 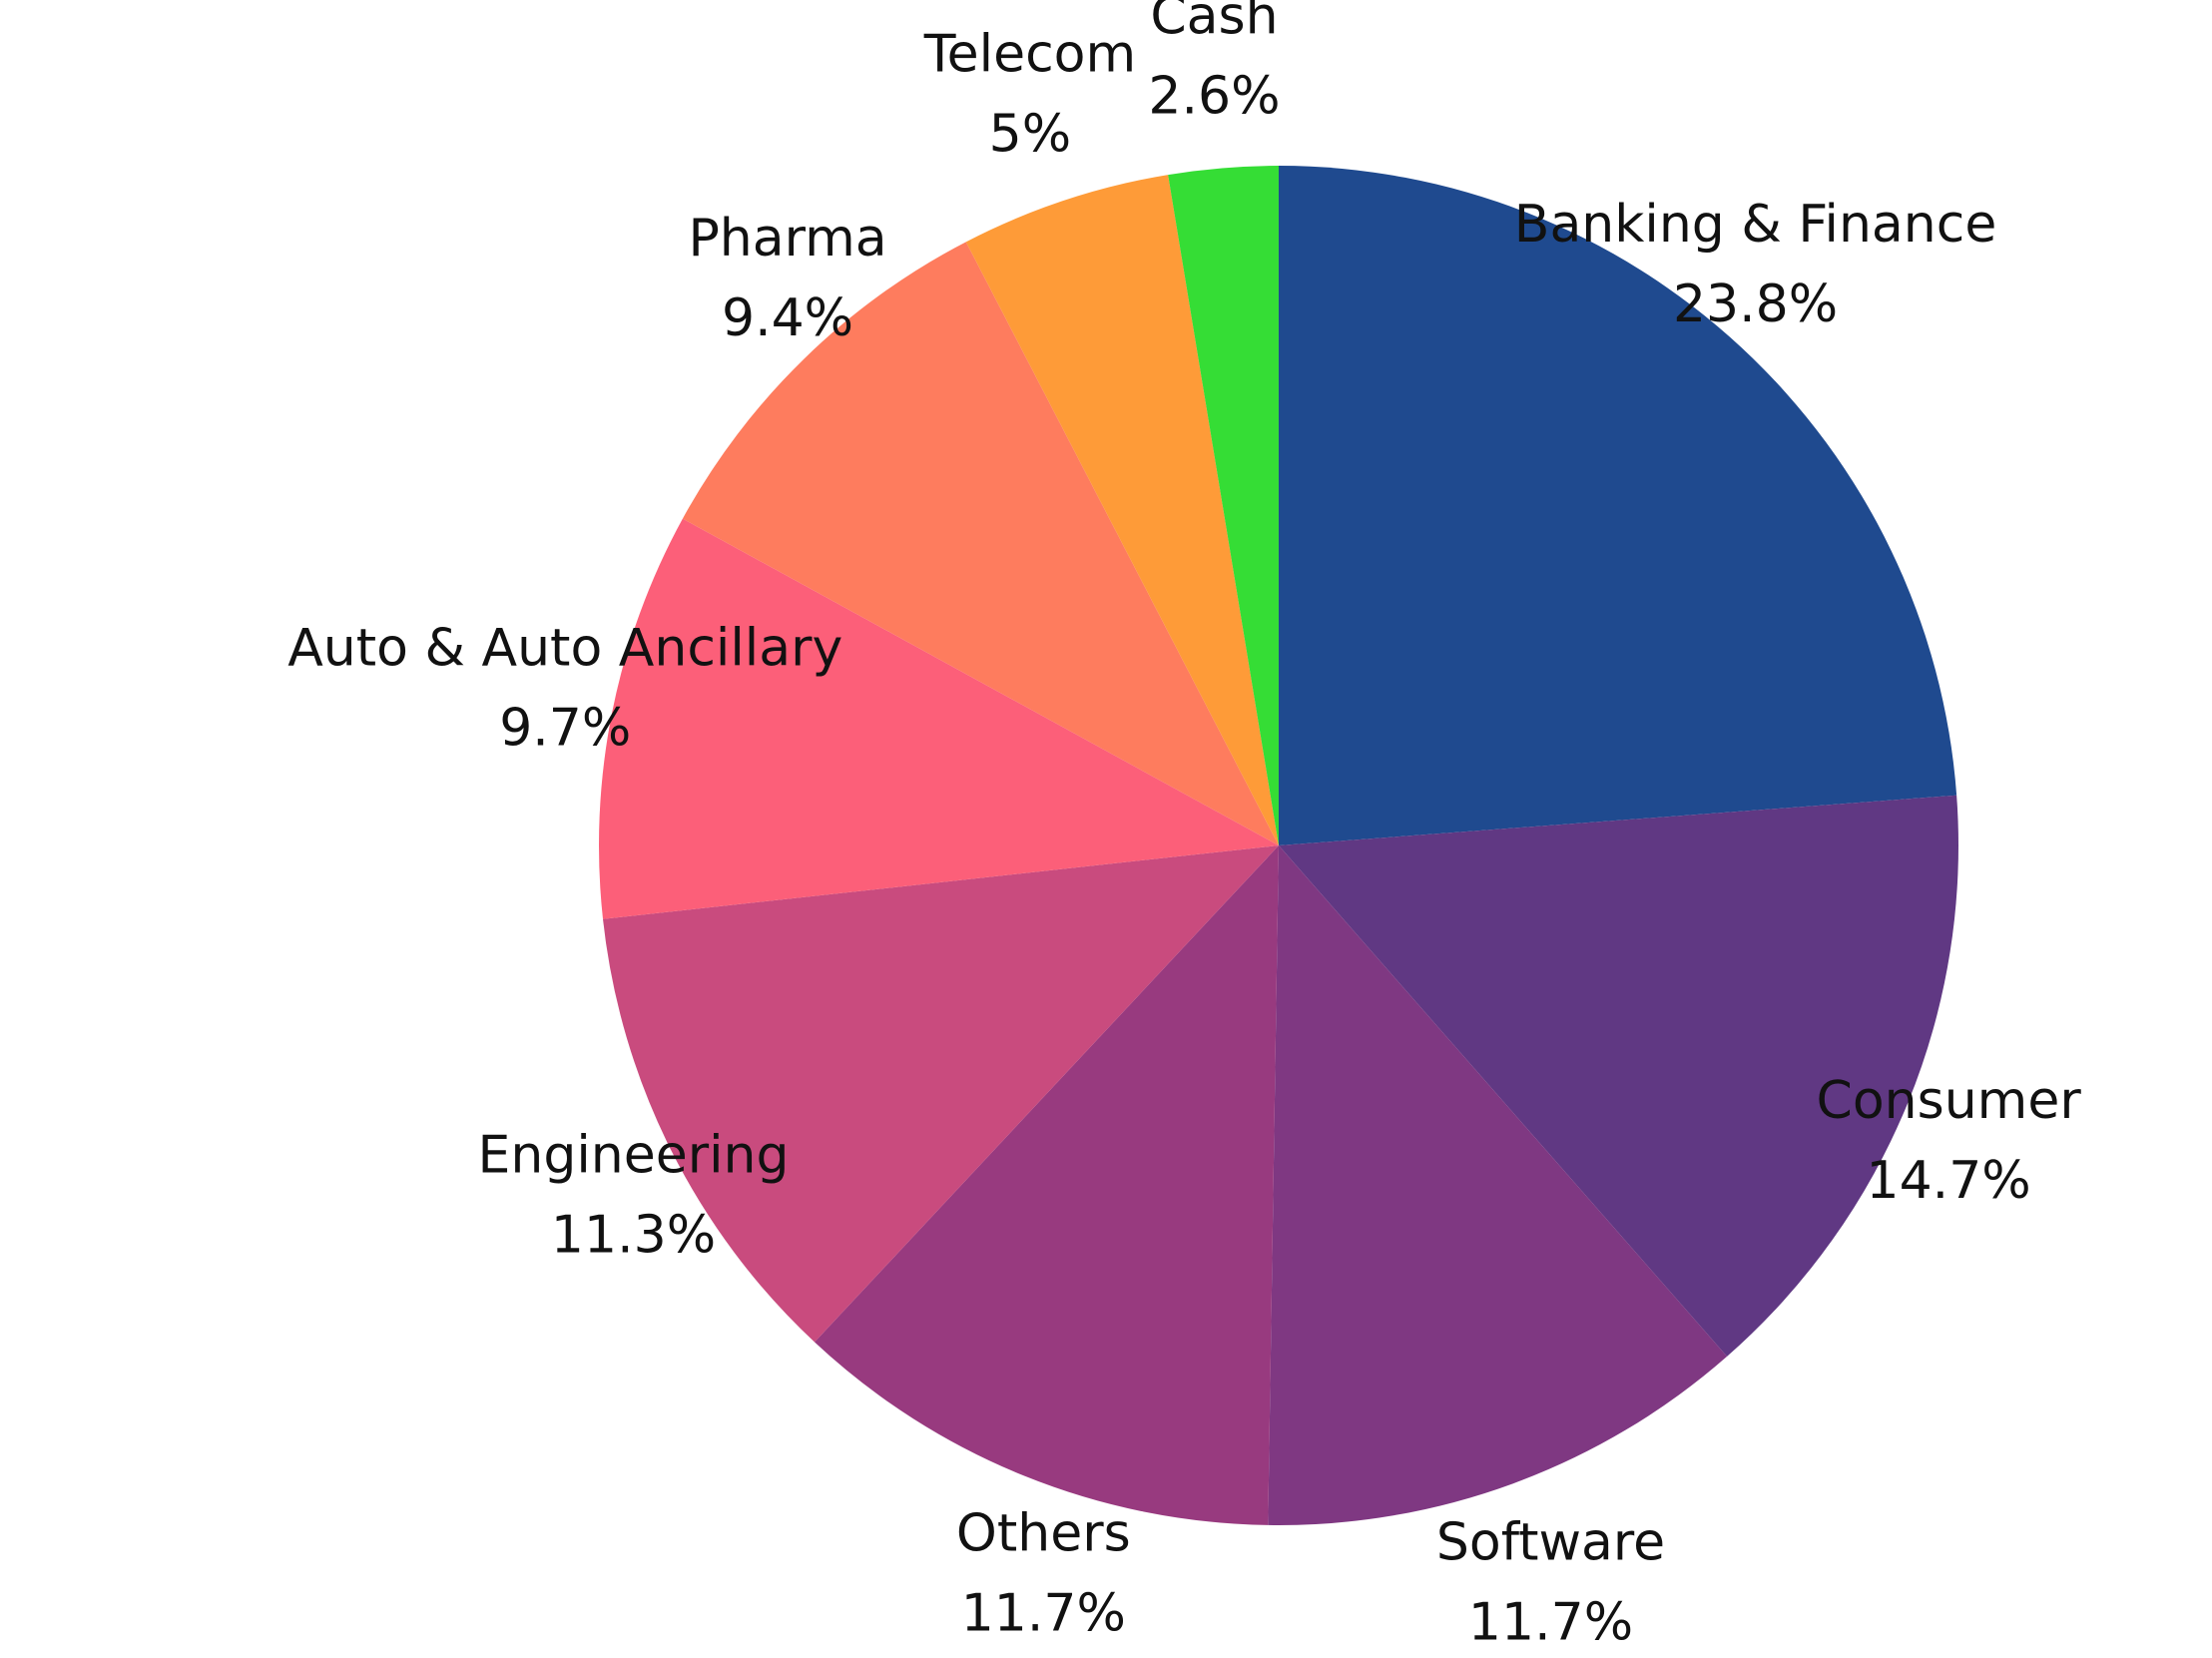 I want to click on slice-label: Engineering, so click(x=634, y=1155).